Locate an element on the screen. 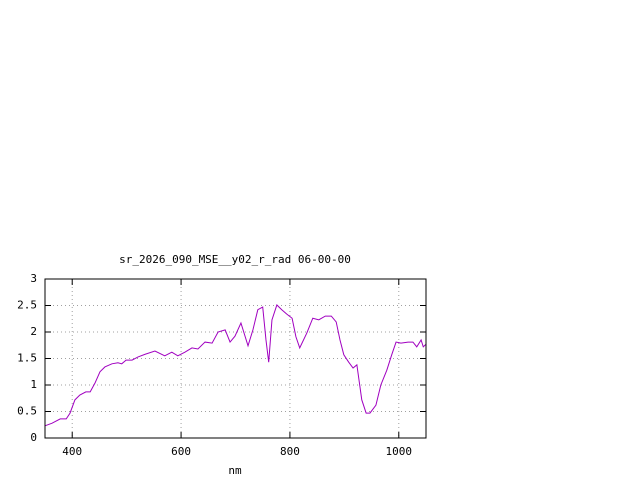 This screenshot has width=640, height=480. y-tick-label: 1 is located at coordinates (33, 384).